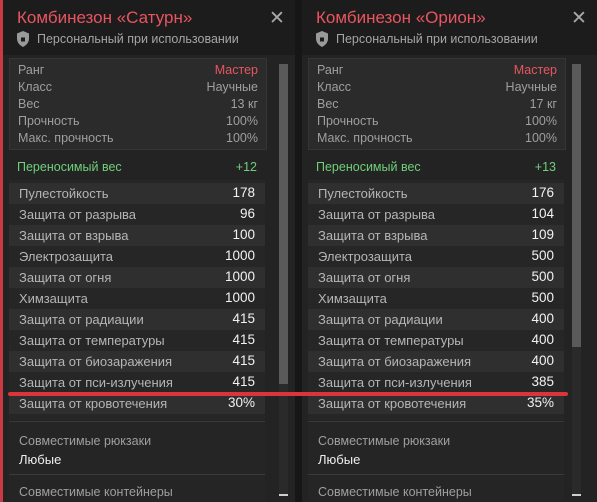  Describe the element at coordinates (96, 361) in the screenshot. I see `protection-label: Защита от биозаражения` at that location.